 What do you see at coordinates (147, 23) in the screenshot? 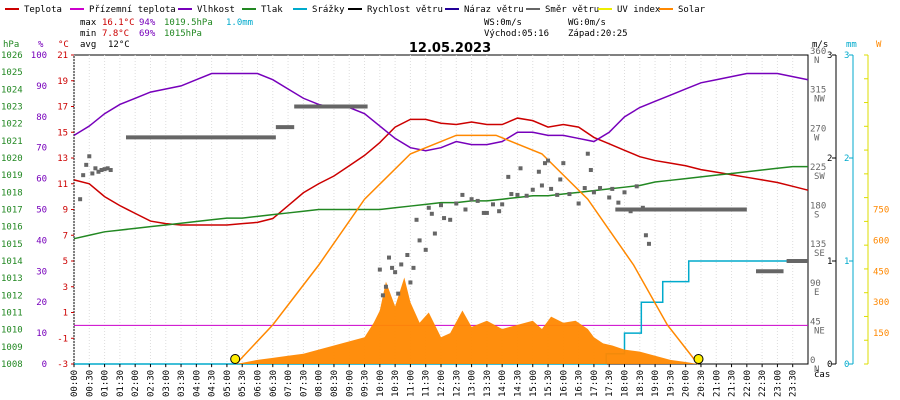
I see `stat-max-hum: 94%` at bounding box center [147, 23].